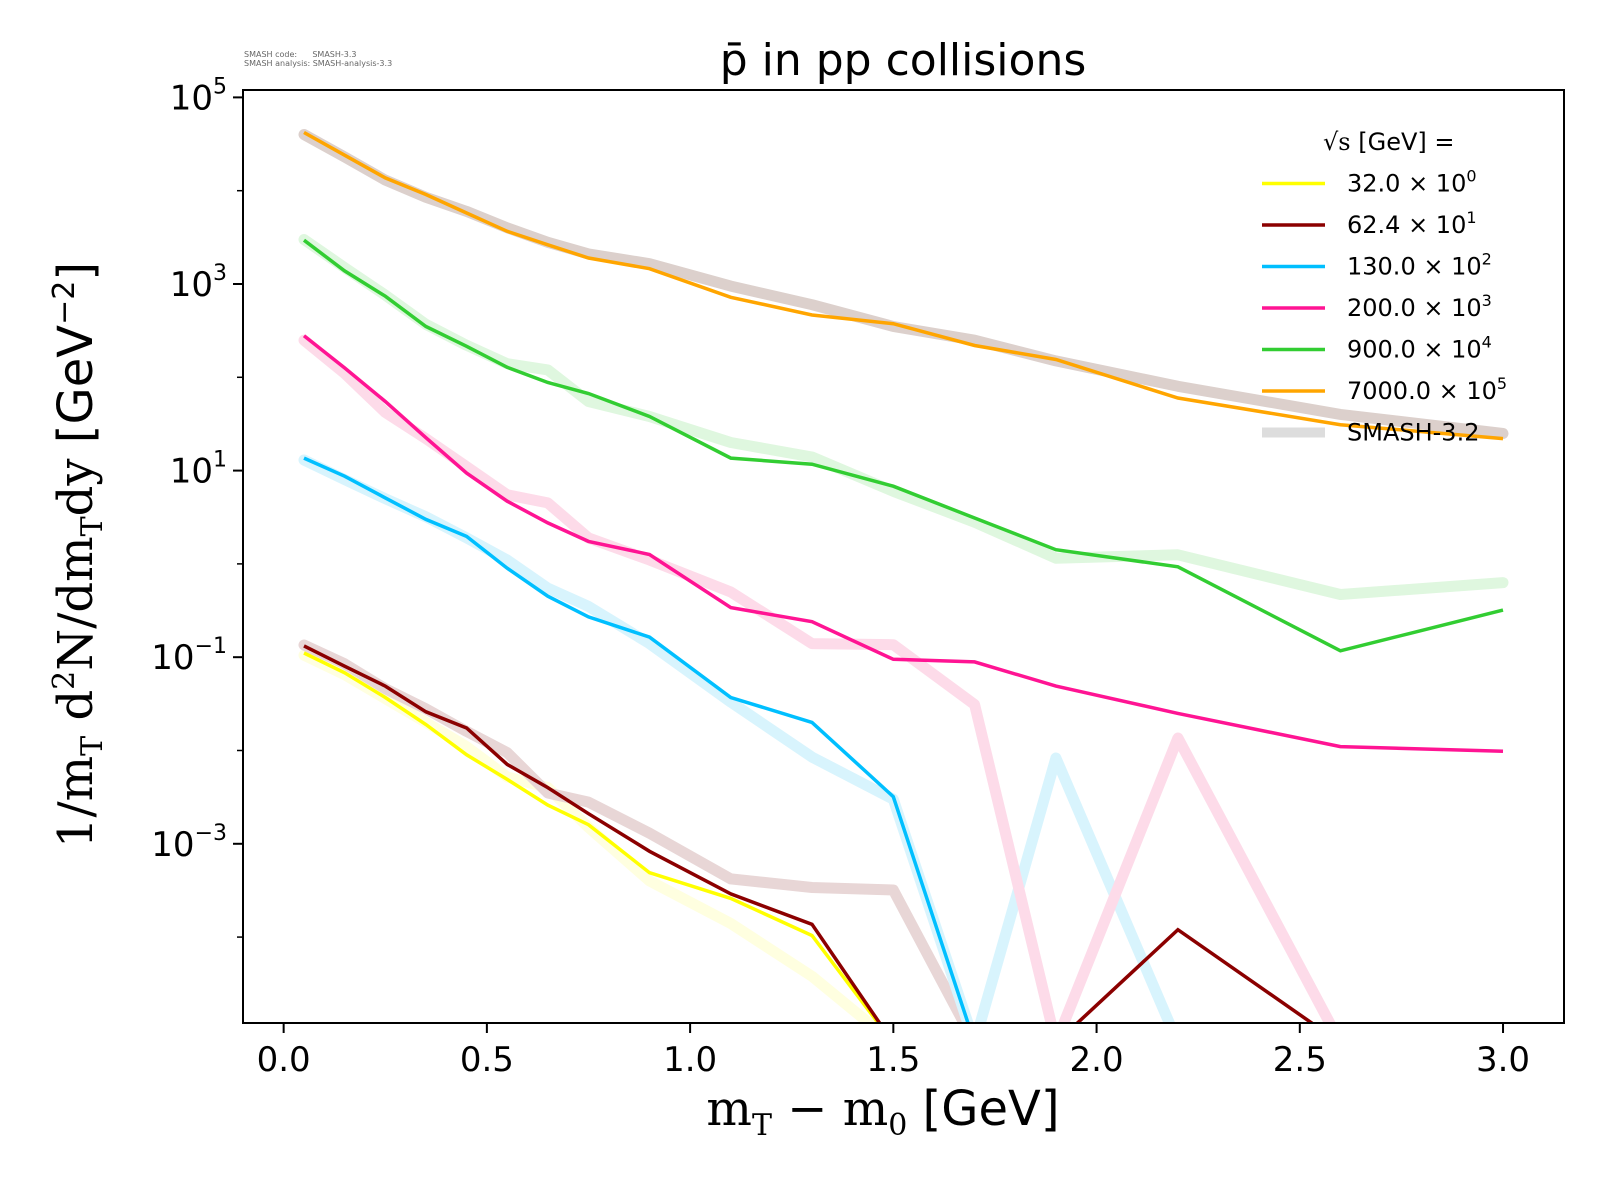  I want to click on legend-title-sqrt-s: √s, so click(1337, 142).